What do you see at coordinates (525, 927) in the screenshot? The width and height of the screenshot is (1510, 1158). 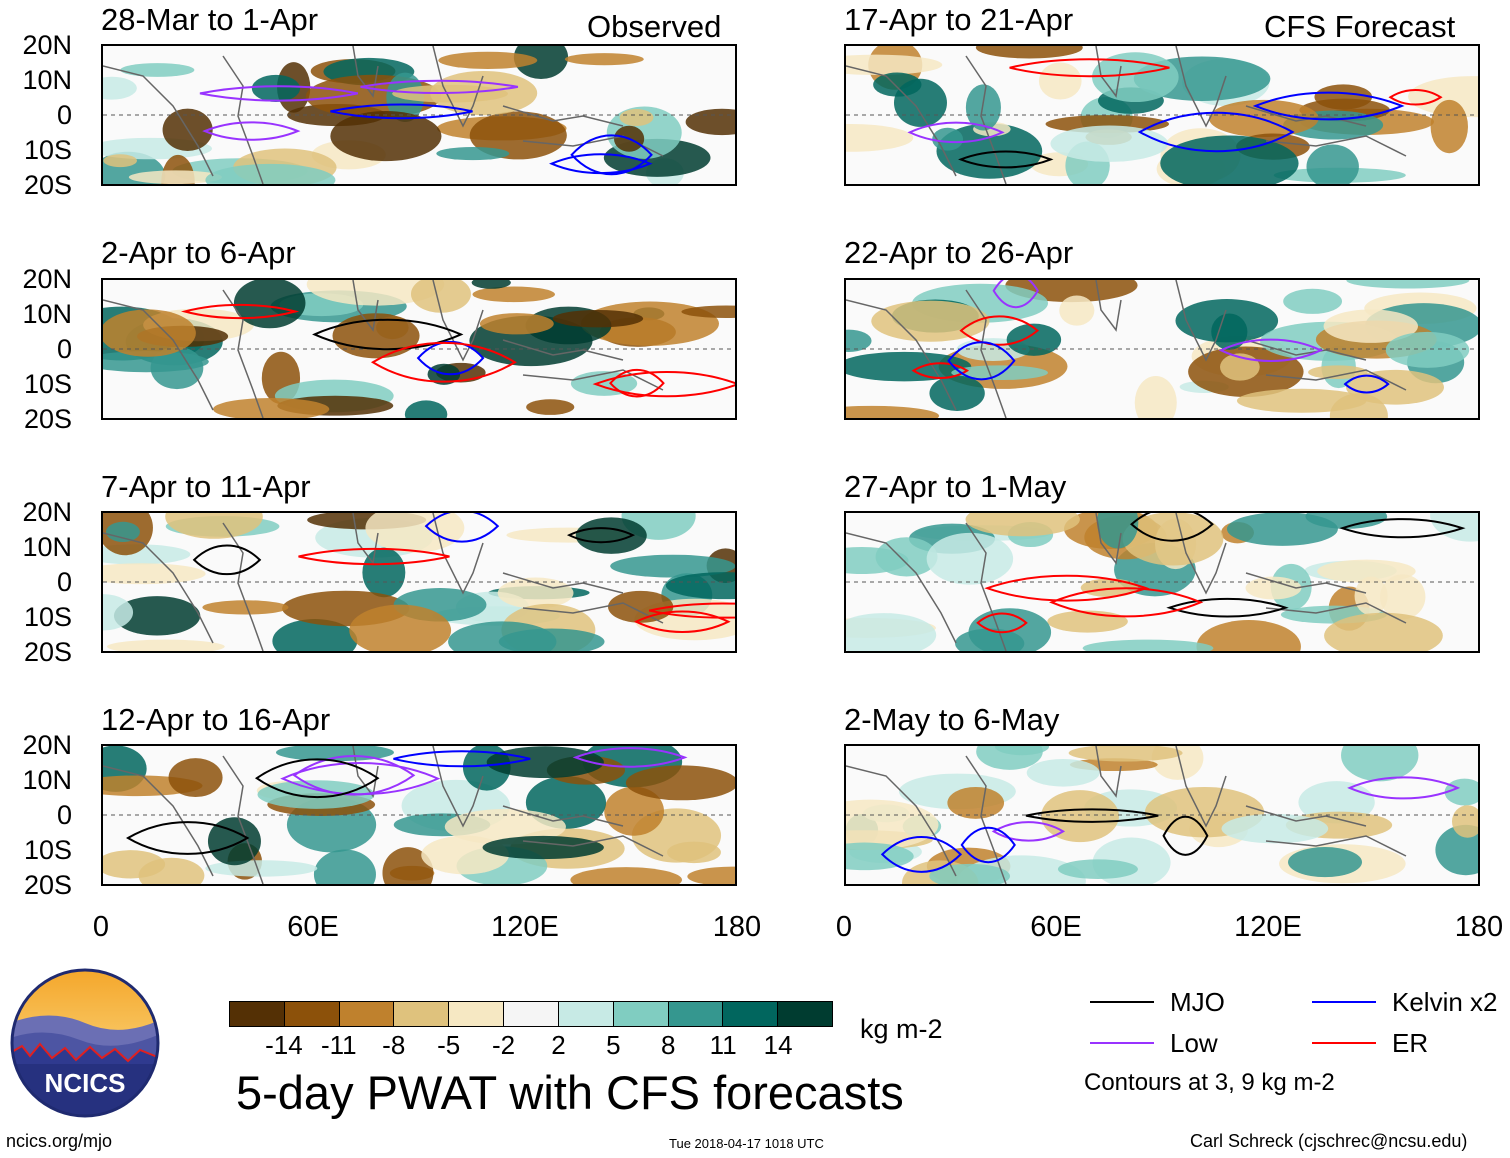 I see `lon-label-120-left: 120E` at bounding box center [525, 927].